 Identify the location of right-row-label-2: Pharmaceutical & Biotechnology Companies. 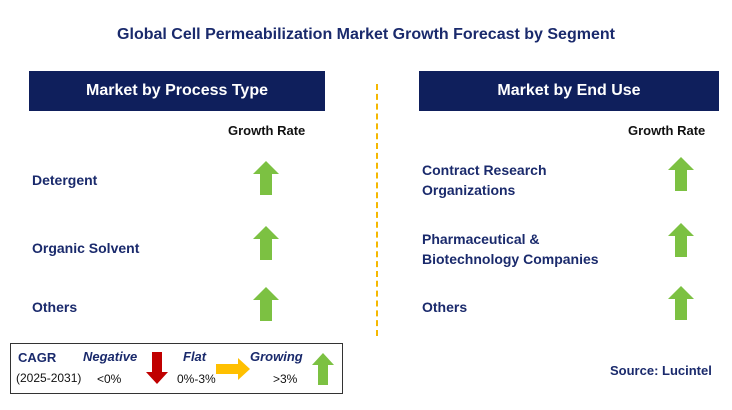
(510, 249).